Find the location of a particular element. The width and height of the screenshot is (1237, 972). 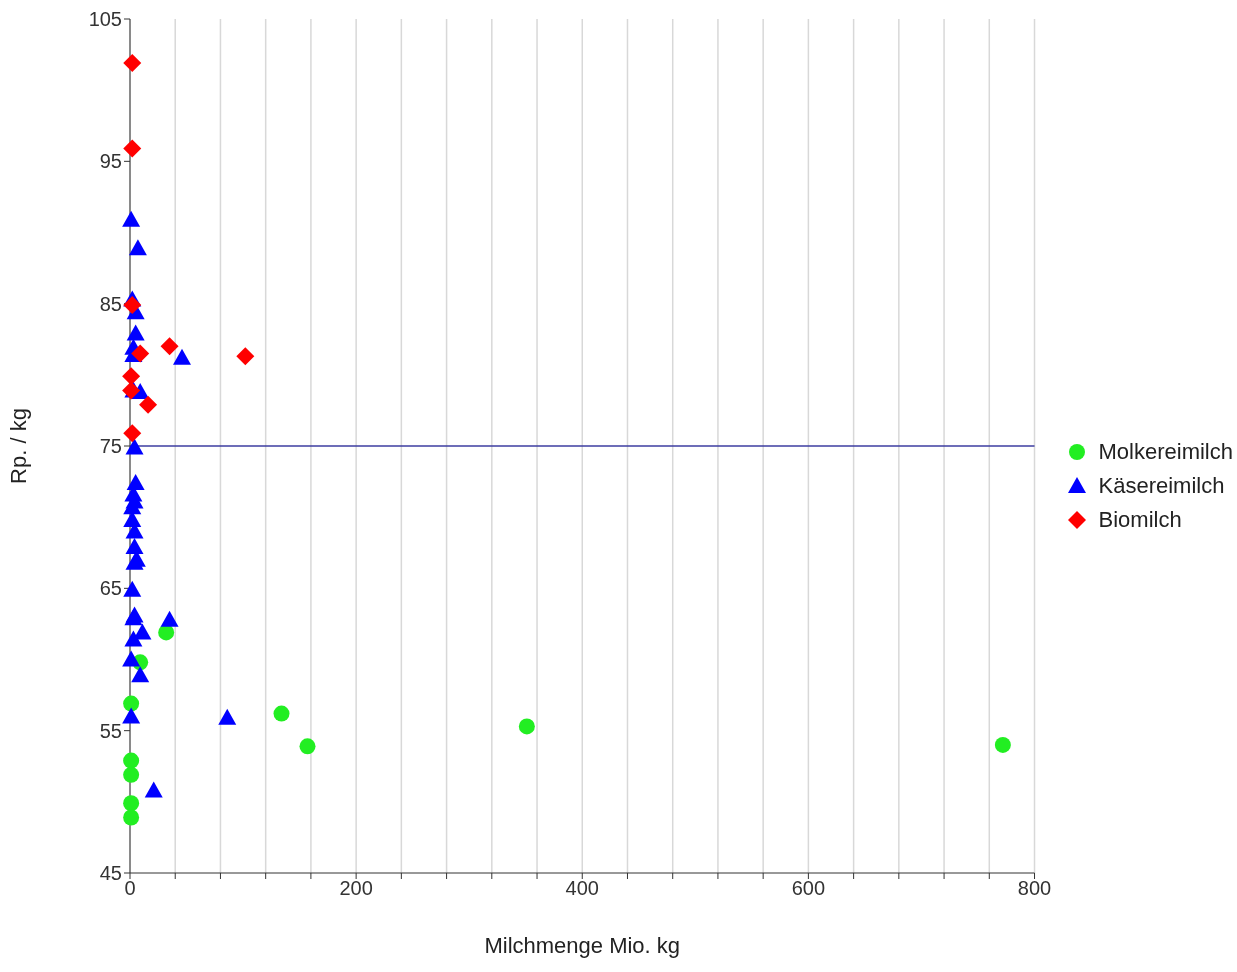

x-tick-label: 400 is located at coordinates (582, 888).